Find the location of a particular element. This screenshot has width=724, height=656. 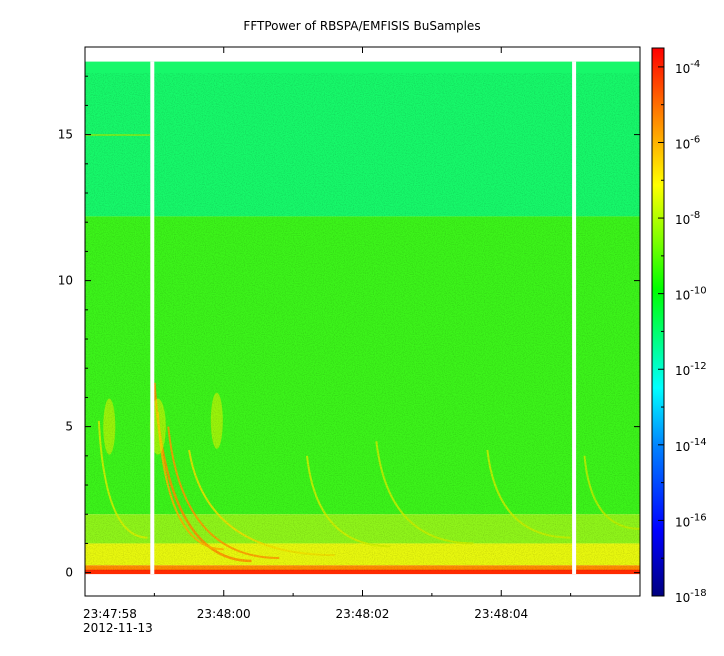

colorbar-tick-label-4: 10⁻¹² is located at coordinates (691, 369).